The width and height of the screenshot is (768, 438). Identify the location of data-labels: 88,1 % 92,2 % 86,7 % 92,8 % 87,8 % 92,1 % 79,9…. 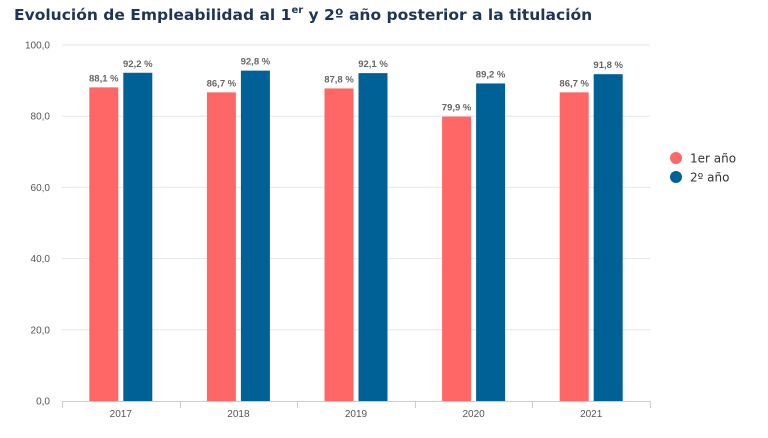
(356, 85).